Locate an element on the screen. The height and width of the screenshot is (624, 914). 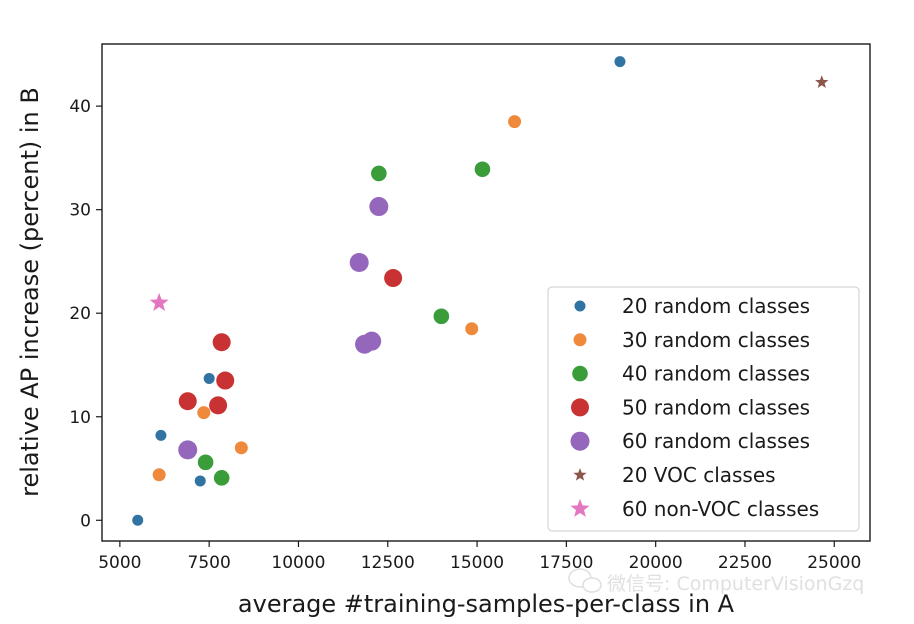
legend-label: 60 non-VOC classes is located at coordinates (720, 509).